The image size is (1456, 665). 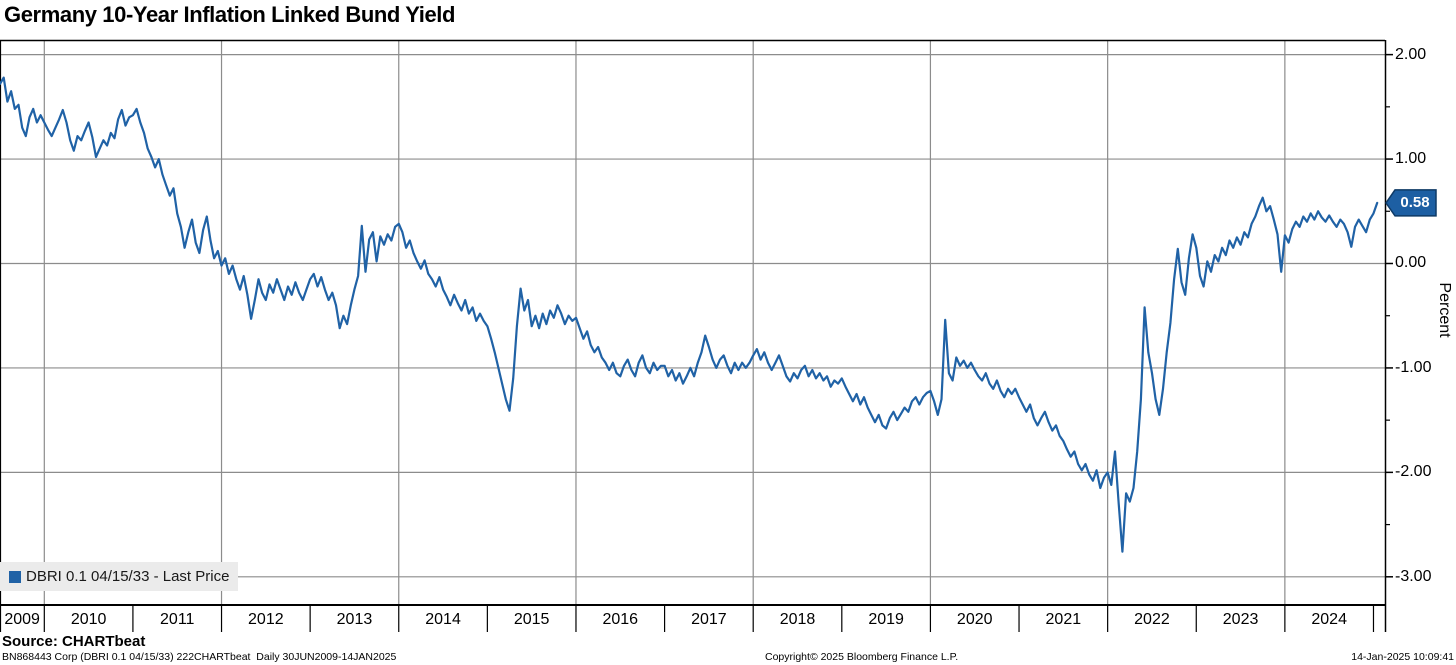 I want to click on y-axis-tick-label: 1.00, so click(x=1411, y=159).